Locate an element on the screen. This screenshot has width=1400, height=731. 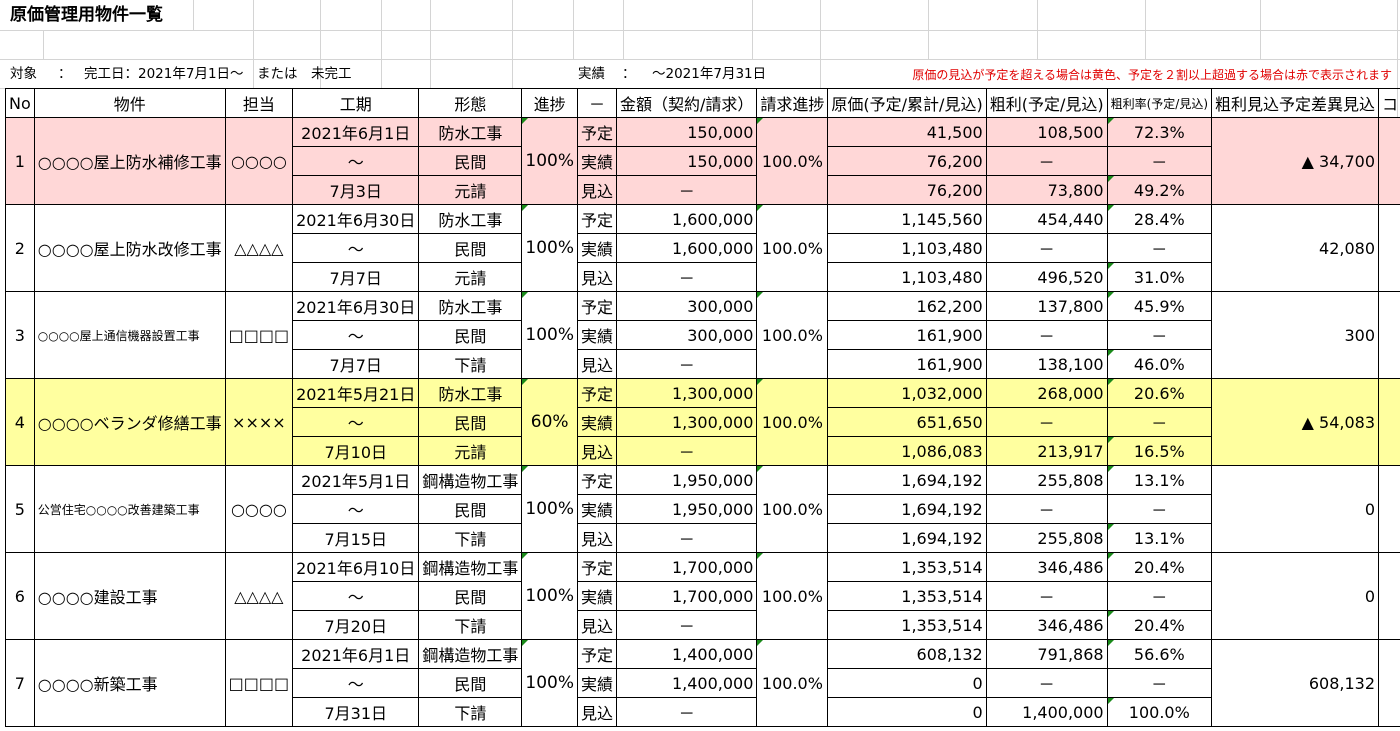
profit-variance: 0 is located at coordinates (1295, 596).